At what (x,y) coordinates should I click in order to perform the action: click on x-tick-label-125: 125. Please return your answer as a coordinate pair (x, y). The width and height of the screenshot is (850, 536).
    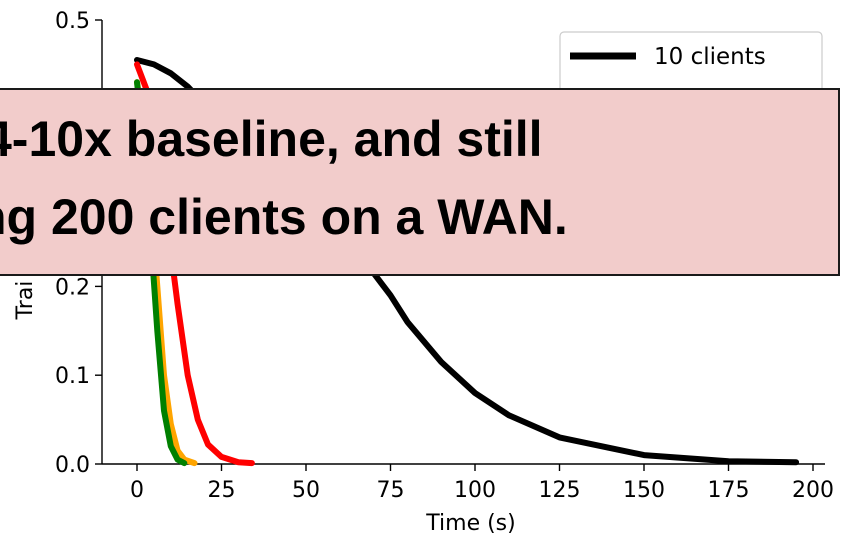
    Looking at the image, I should click on (560, 490).